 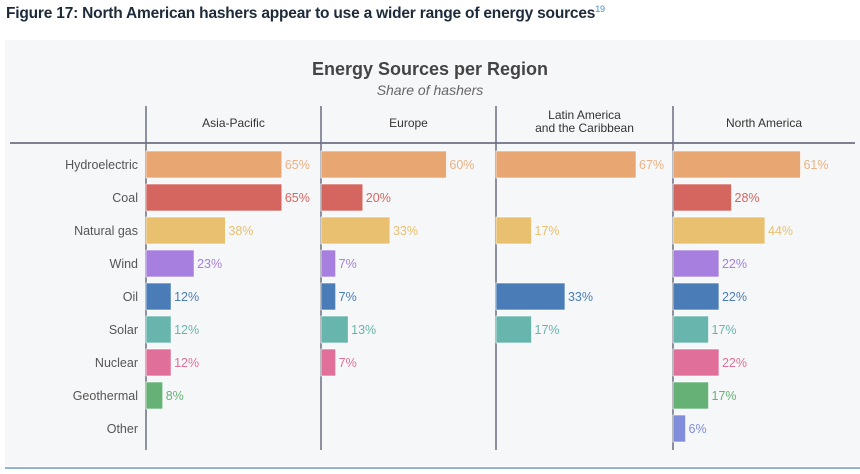 What do you see at coordinates (363, 330) in the screenshot?
I see `data-label: 13%` at bounding box center [363, 330].